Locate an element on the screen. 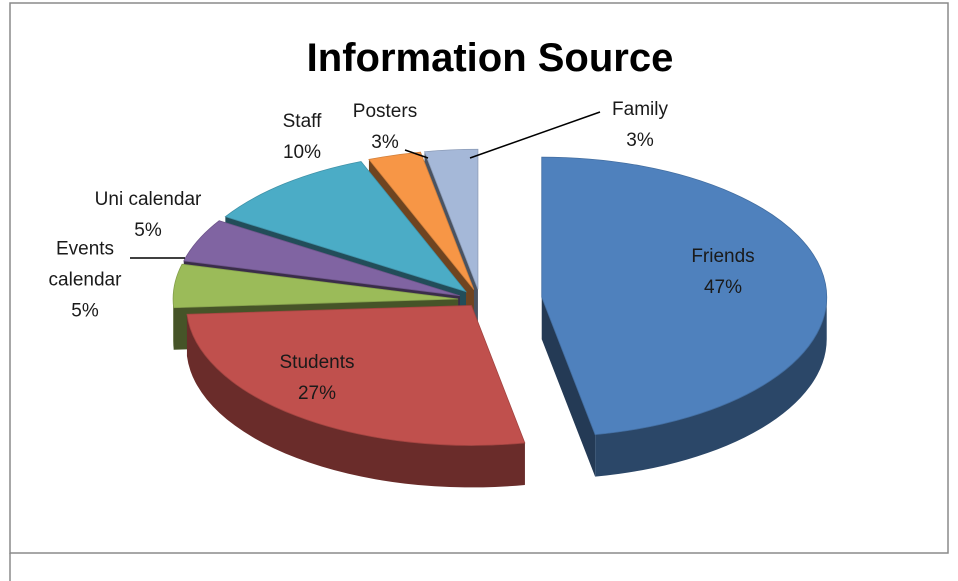  chart-title: Information Source is located at coordinates (490, 58).